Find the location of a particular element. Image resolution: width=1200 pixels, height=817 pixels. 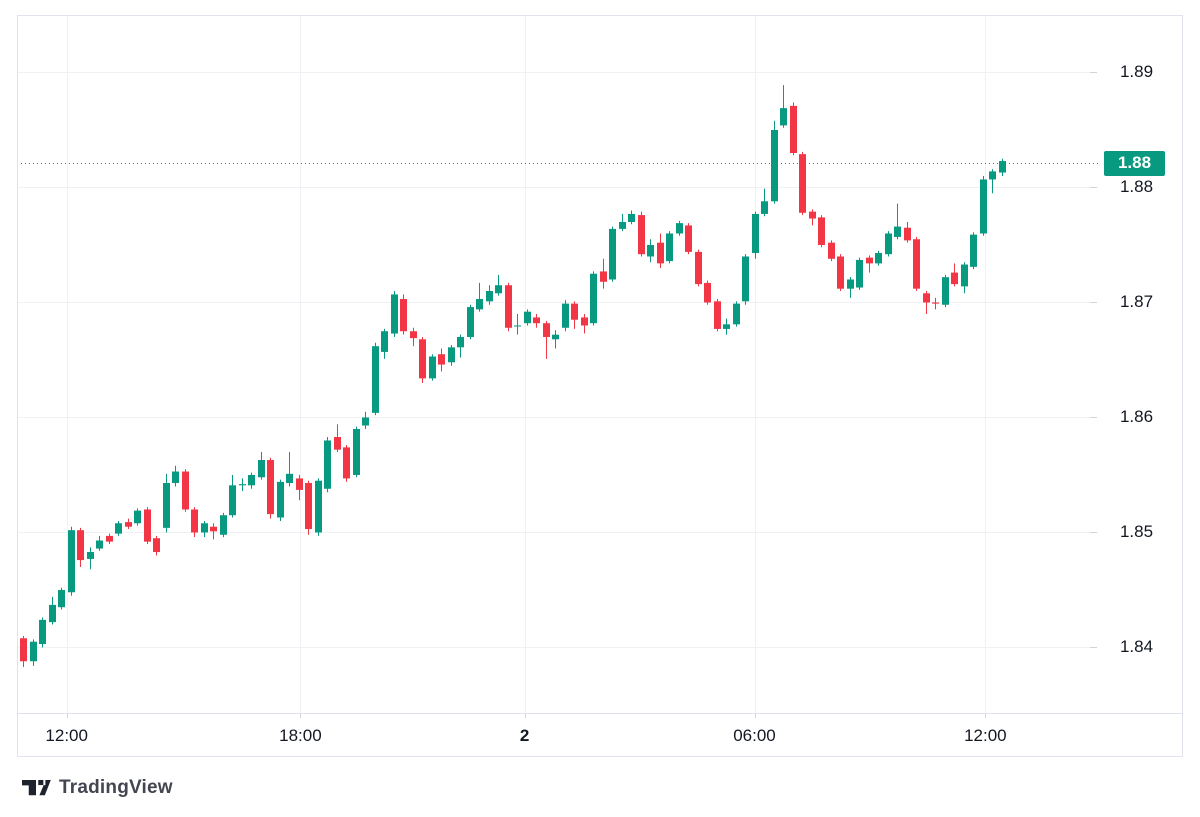

time-axis: 12:00 18:00 2 06:00 12:00 is located at coordinates (600, 735).